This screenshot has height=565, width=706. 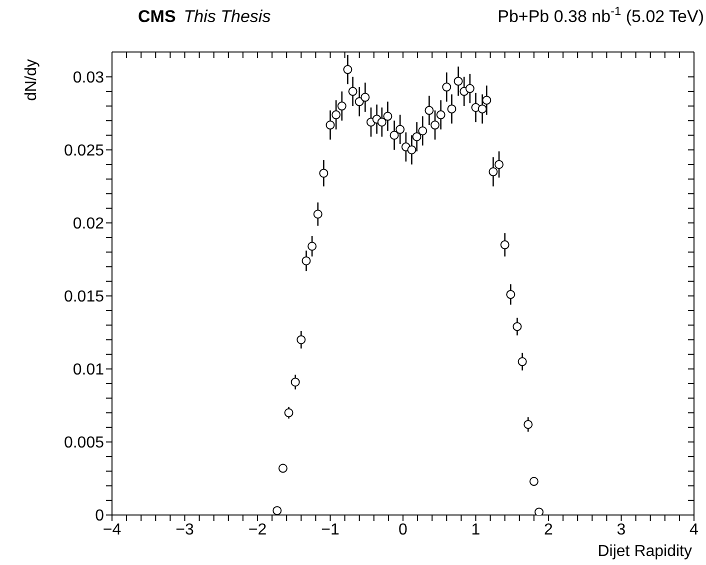 I want to click on x-tick-label: 2, so click(x=549, y=529).